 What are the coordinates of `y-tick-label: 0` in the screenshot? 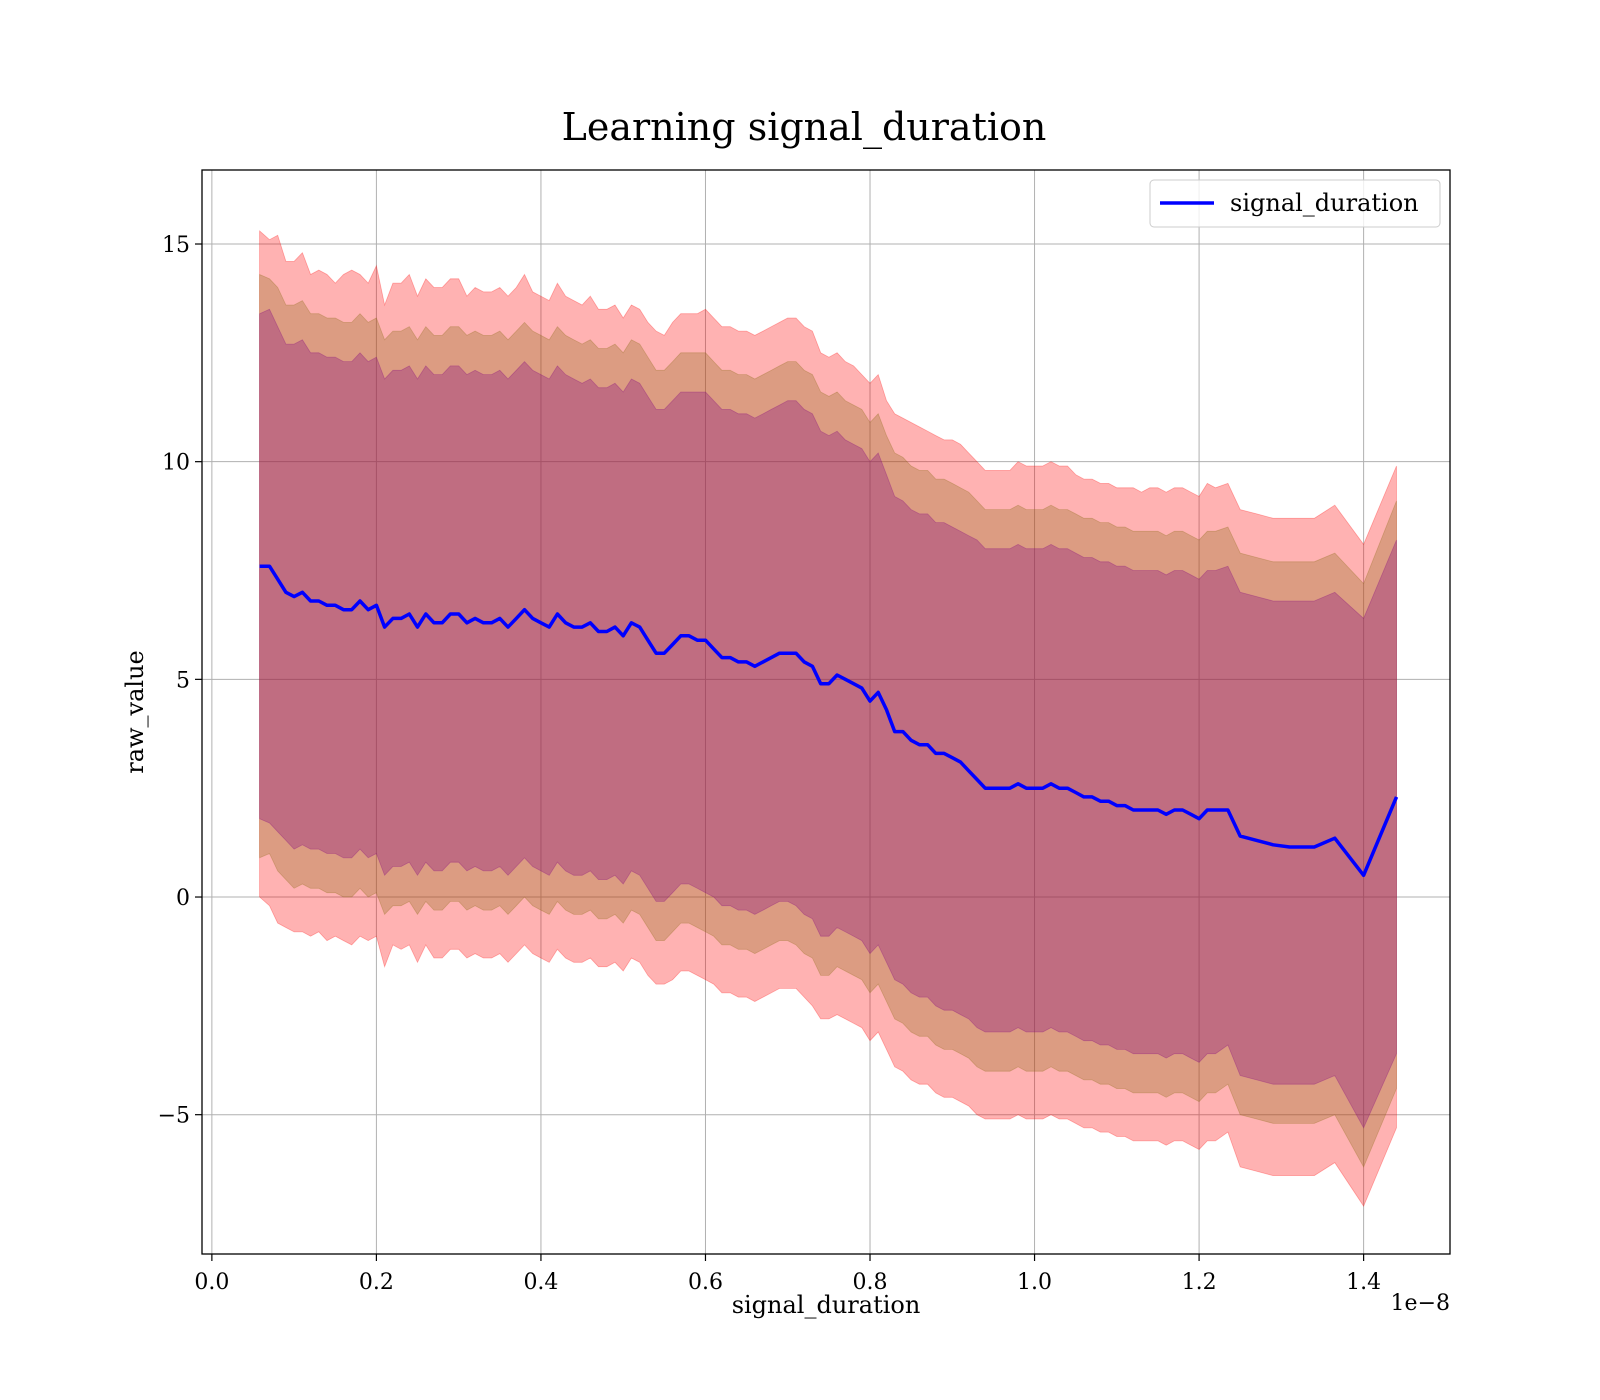 It's located at (183, 898).